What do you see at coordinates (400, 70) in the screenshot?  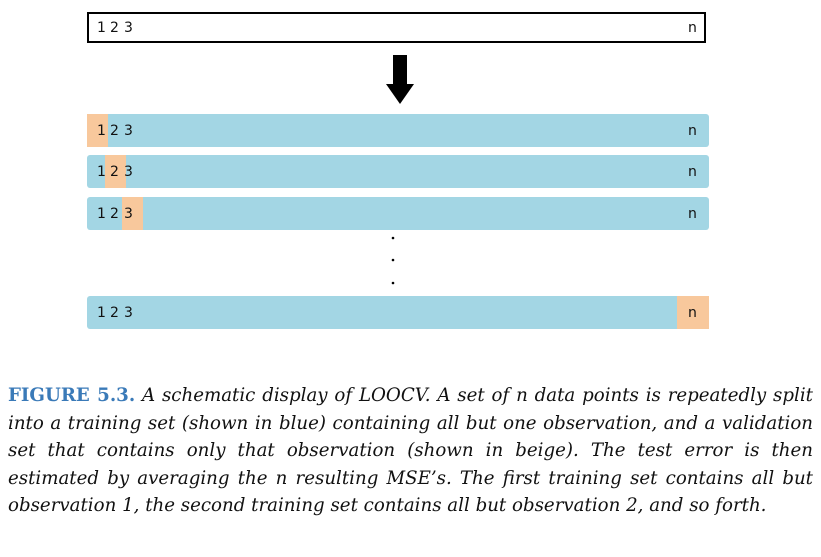 I see `arrow-shaft` at bounding box center [400, 70].